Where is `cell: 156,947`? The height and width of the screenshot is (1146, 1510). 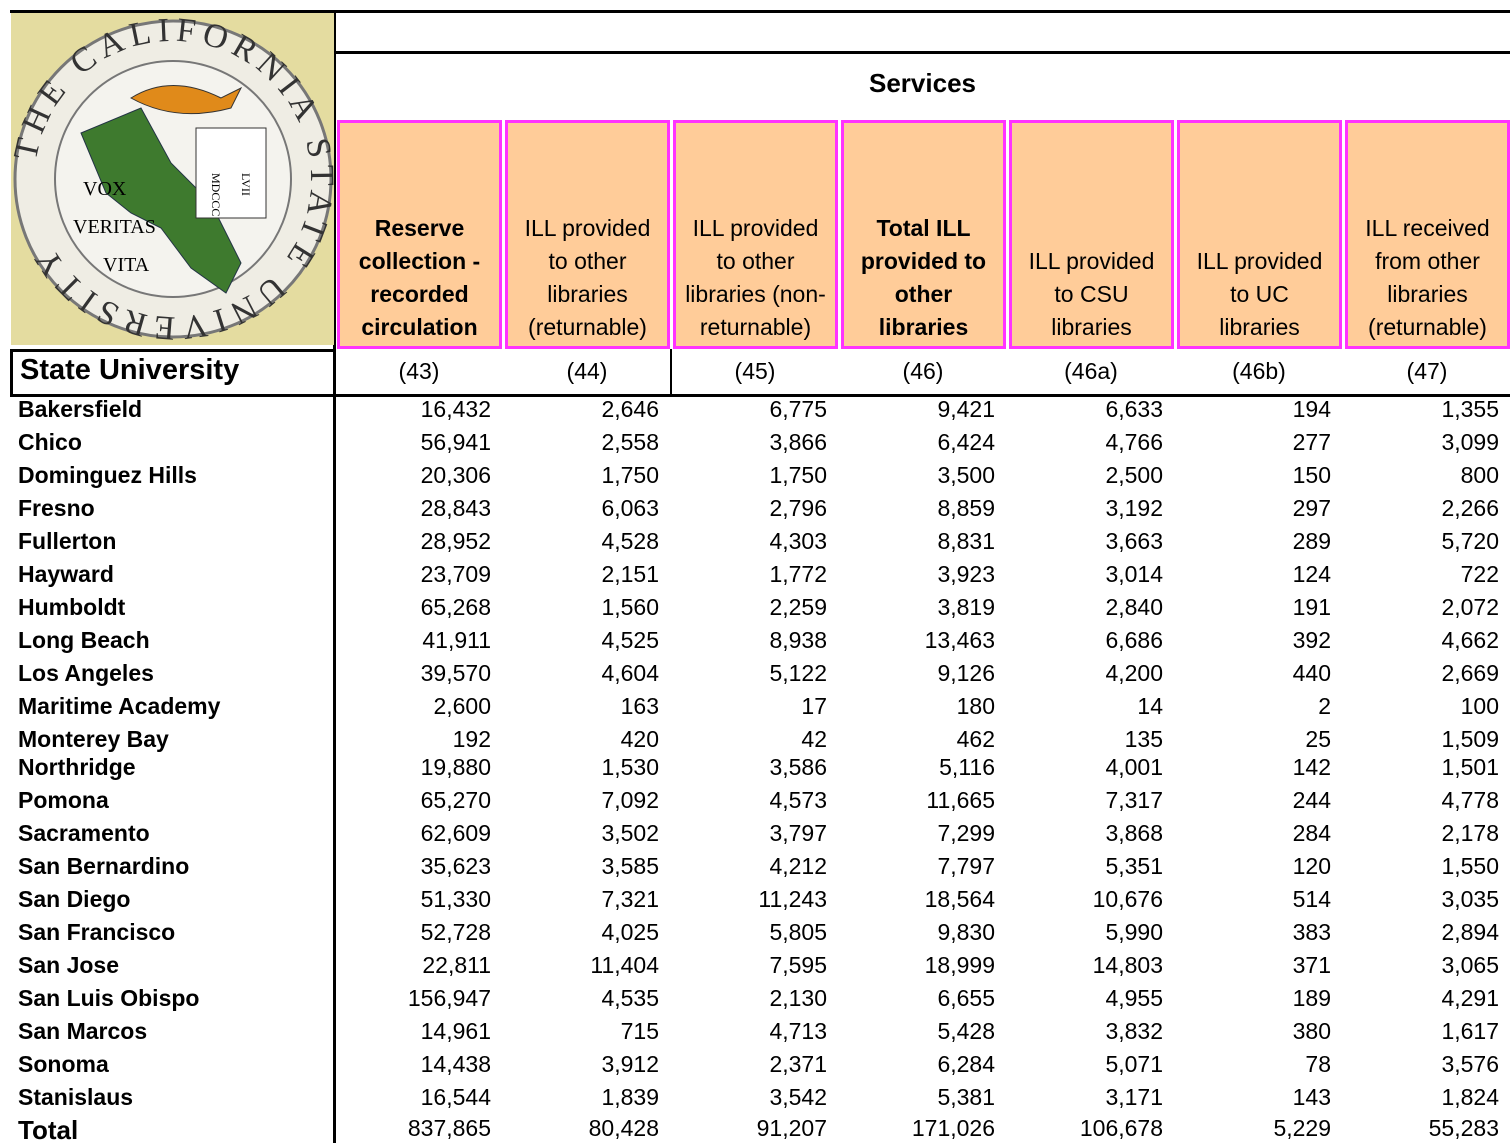 cell: 156,947 is located at coordinates (449, 998).